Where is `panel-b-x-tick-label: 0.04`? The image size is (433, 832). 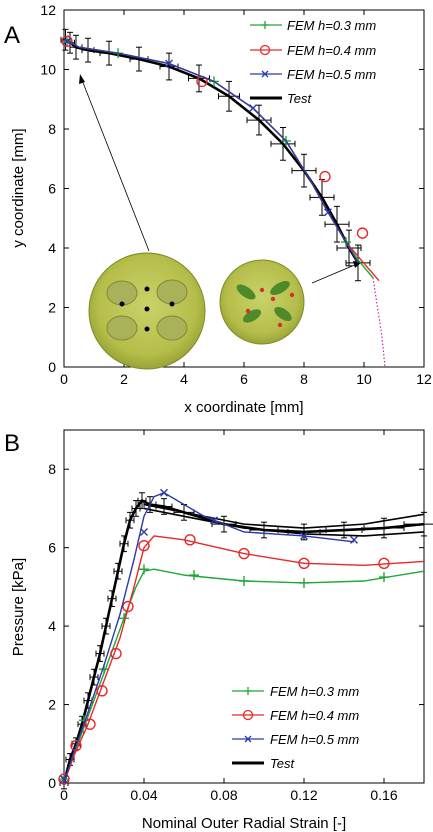 panel-b-x-tick-label: 0.04 is located at coordinates (143, 795).